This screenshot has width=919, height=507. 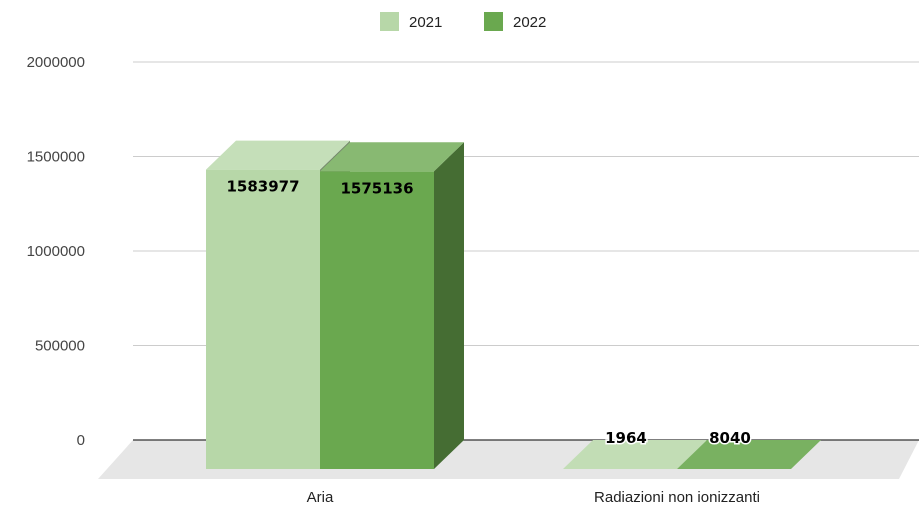 I want to click on y-axis-ticks: 0 500000 1000000 1500000 2000000, so click(x=56, y=251).